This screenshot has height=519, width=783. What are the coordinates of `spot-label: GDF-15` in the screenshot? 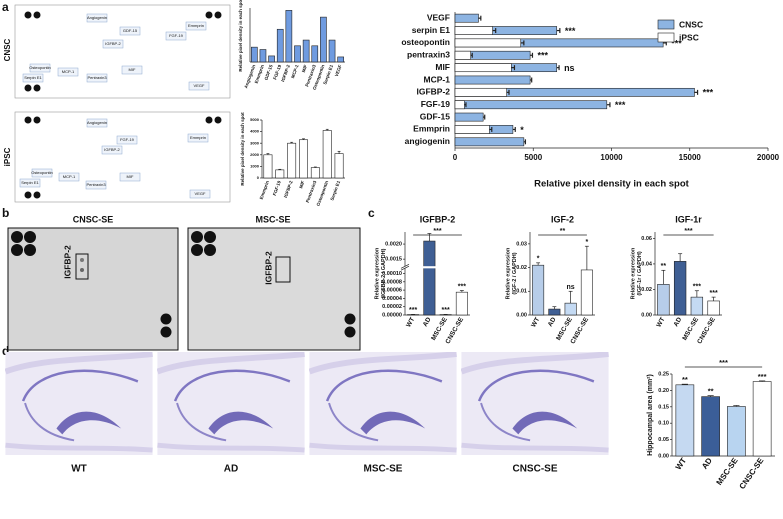 It's located at (130, 30).